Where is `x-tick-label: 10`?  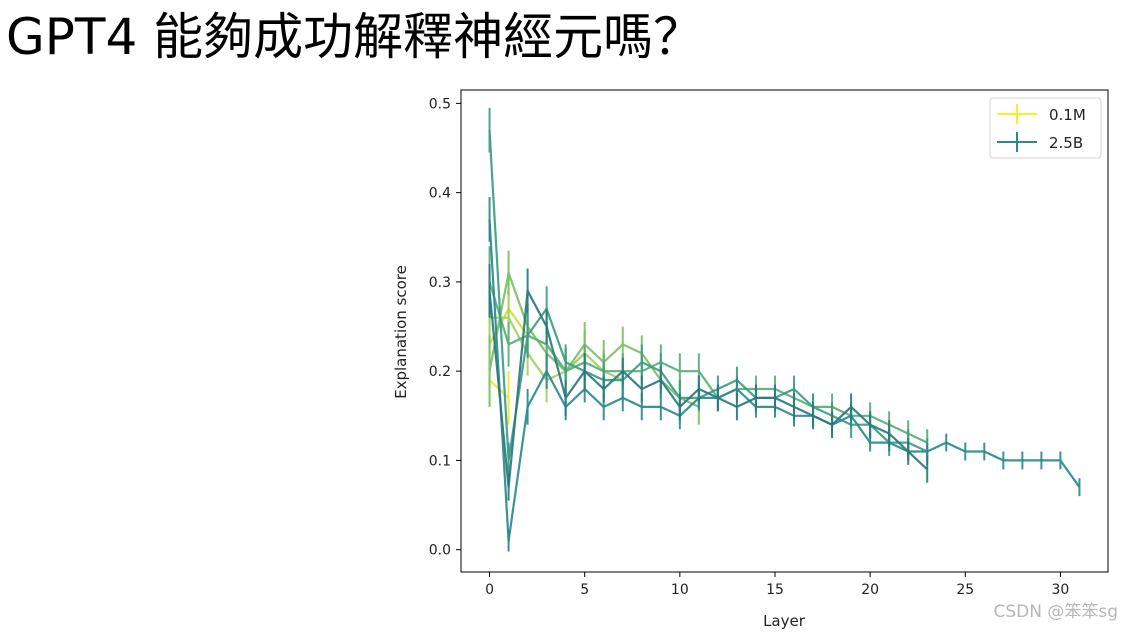
x-tick-label: 10 is located at coordinates (680, 590).